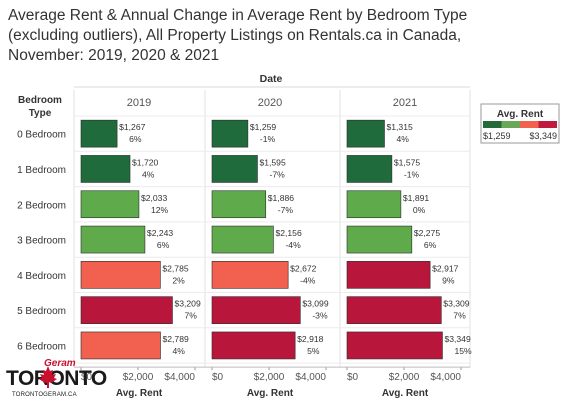 The image size is (565, 410). Describe the element at coordinates (113, 239) in the screenshot. I see `bar-2019-3-bedroom` at that location.